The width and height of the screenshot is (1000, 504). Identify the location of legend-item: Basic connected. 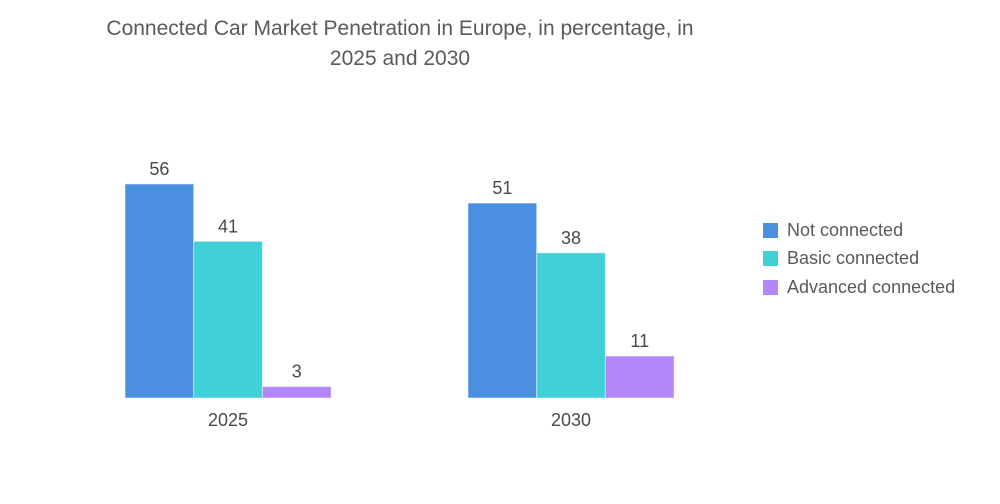
(859, 259).